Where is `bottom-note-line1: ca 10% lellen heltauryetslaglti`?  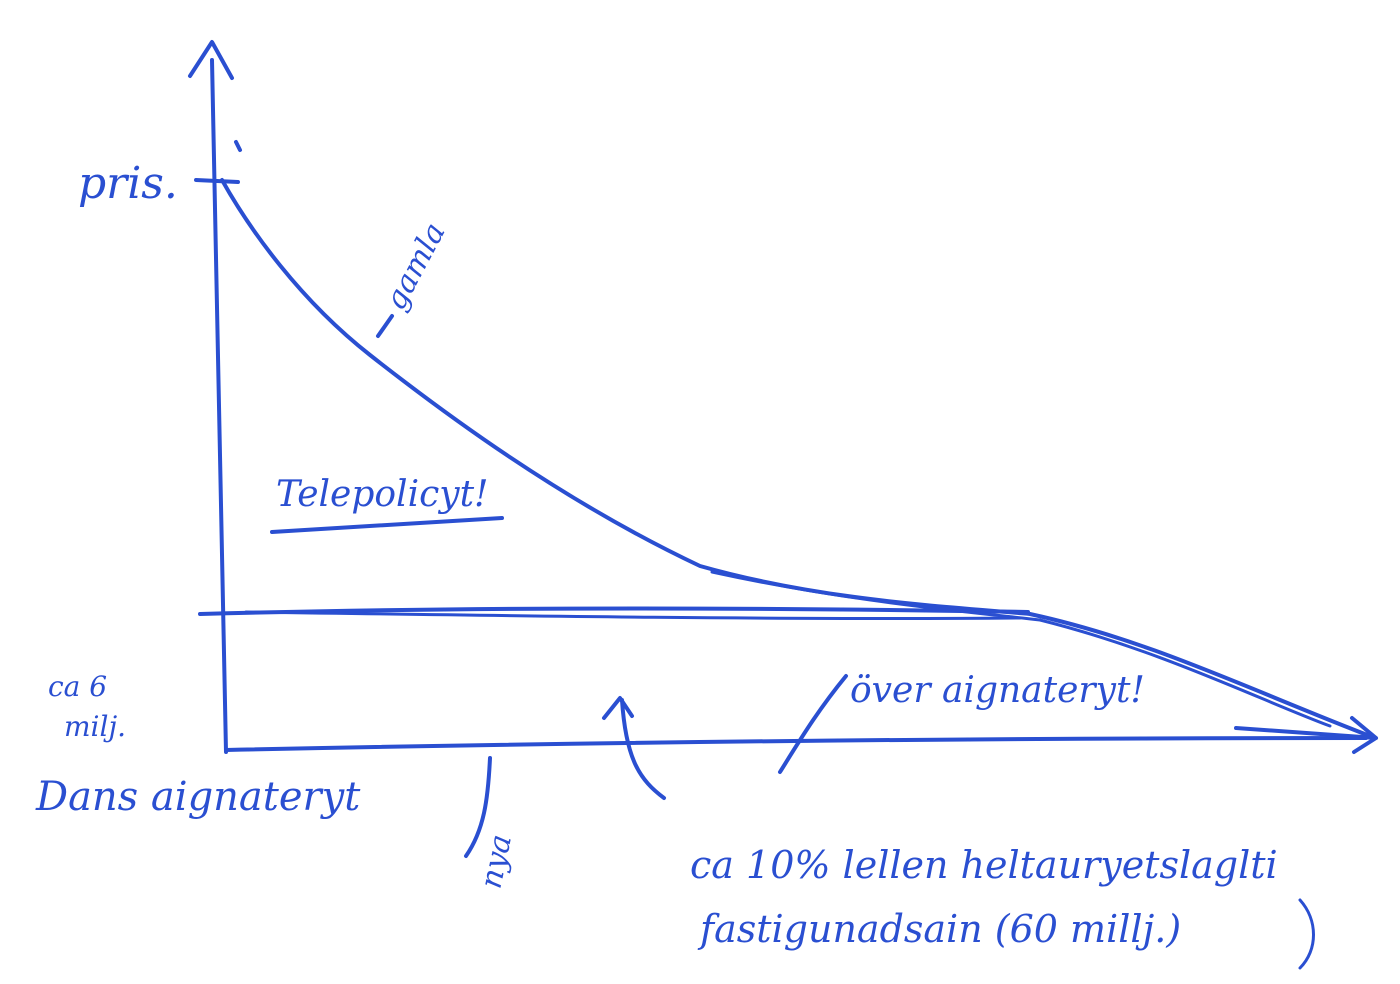
bottom-note-line1: ca 10% lellen heltauryetslaglti is located at coordinates (984, 865).